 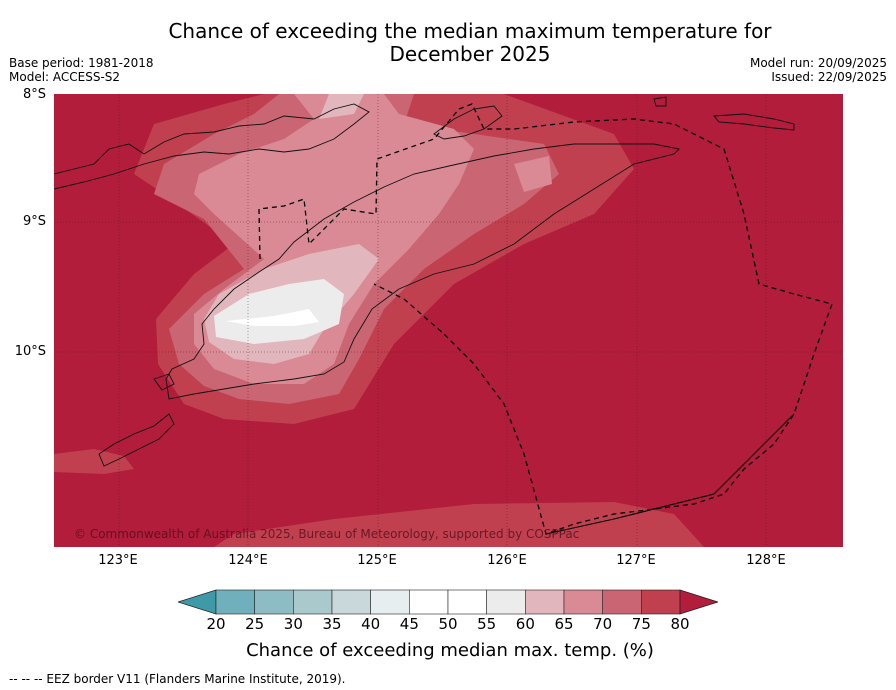 I want to click on colorbar-tick-label: 20, so click(x=216, y=624).